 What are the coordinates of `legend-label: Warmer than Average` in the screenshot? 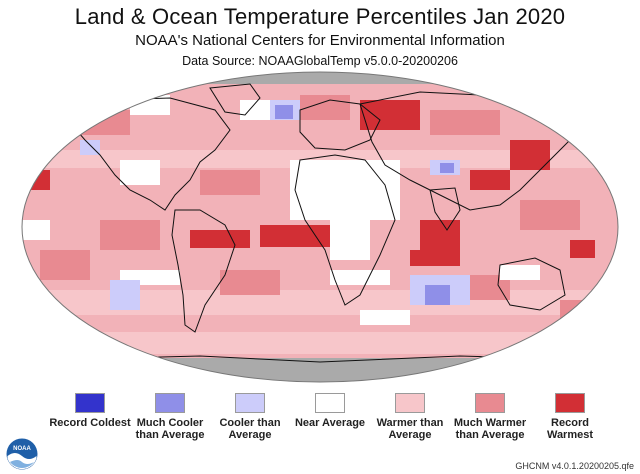 It's located at (410, 429).